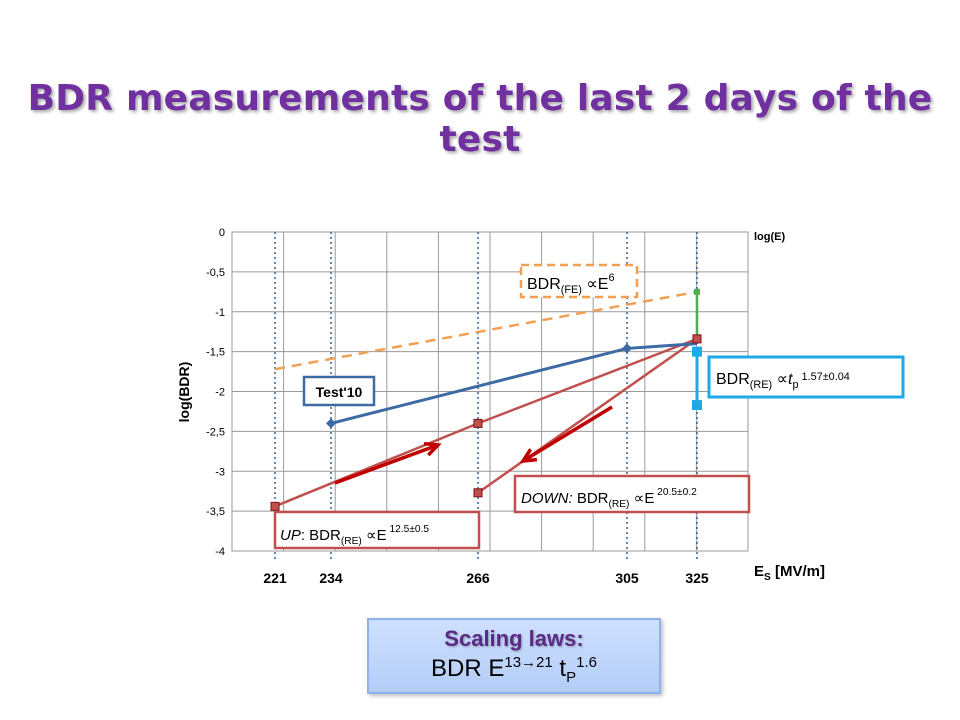 Image resolution: width=960 pixels, height=720 pixels. I want to click on tp-label-text-part: 1.57±0.04, so click(824, 377).